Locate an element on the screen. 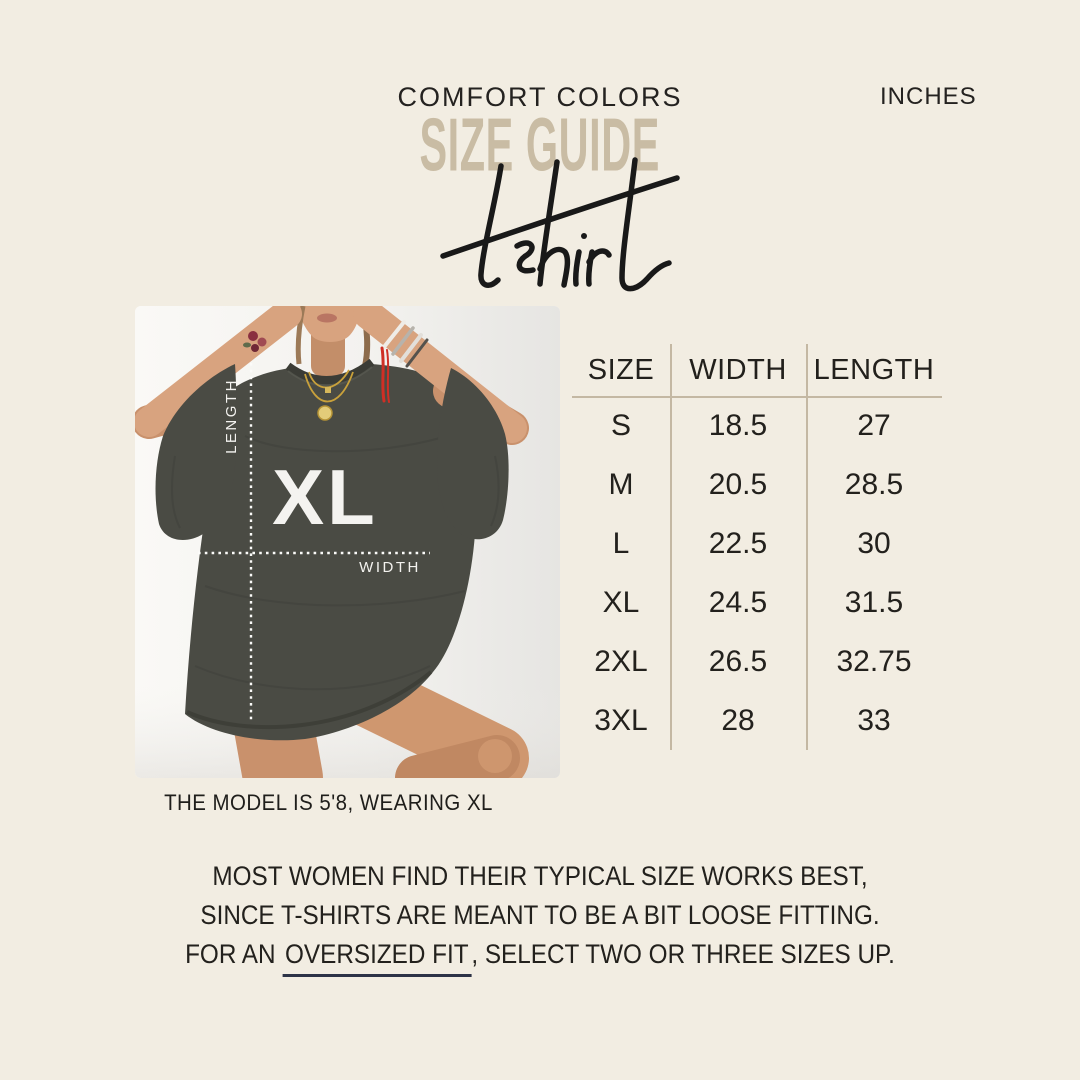 The width and height of the screenshot is (1080, 1080). tshirt is located at coordinates (330, 552).